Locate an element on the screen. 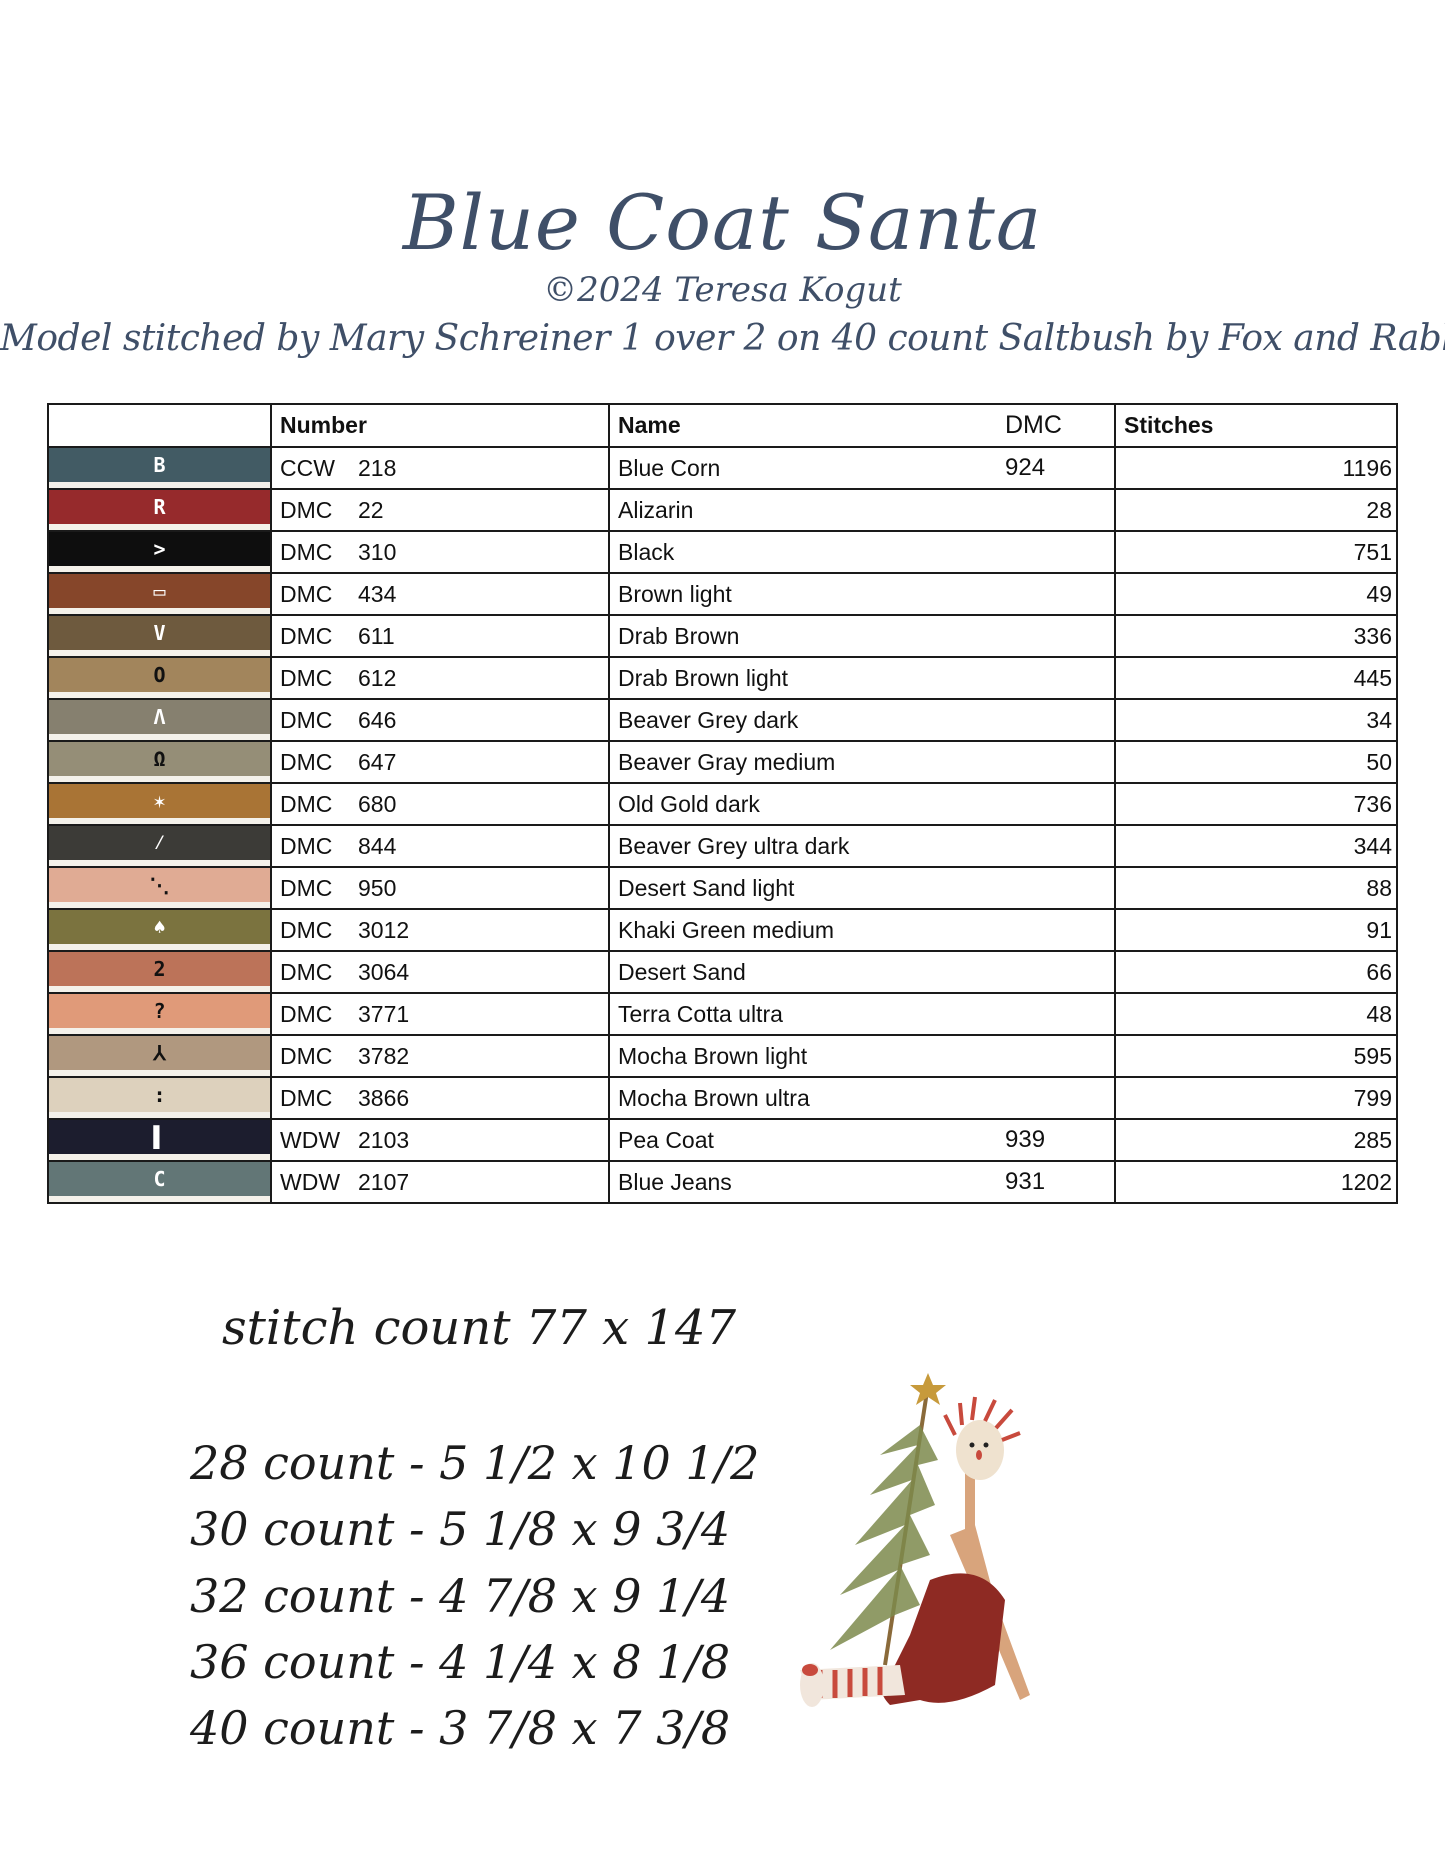 This screenshot has height=1859, width=1445. thread-code: 218 is located at coordinates (377, 467).